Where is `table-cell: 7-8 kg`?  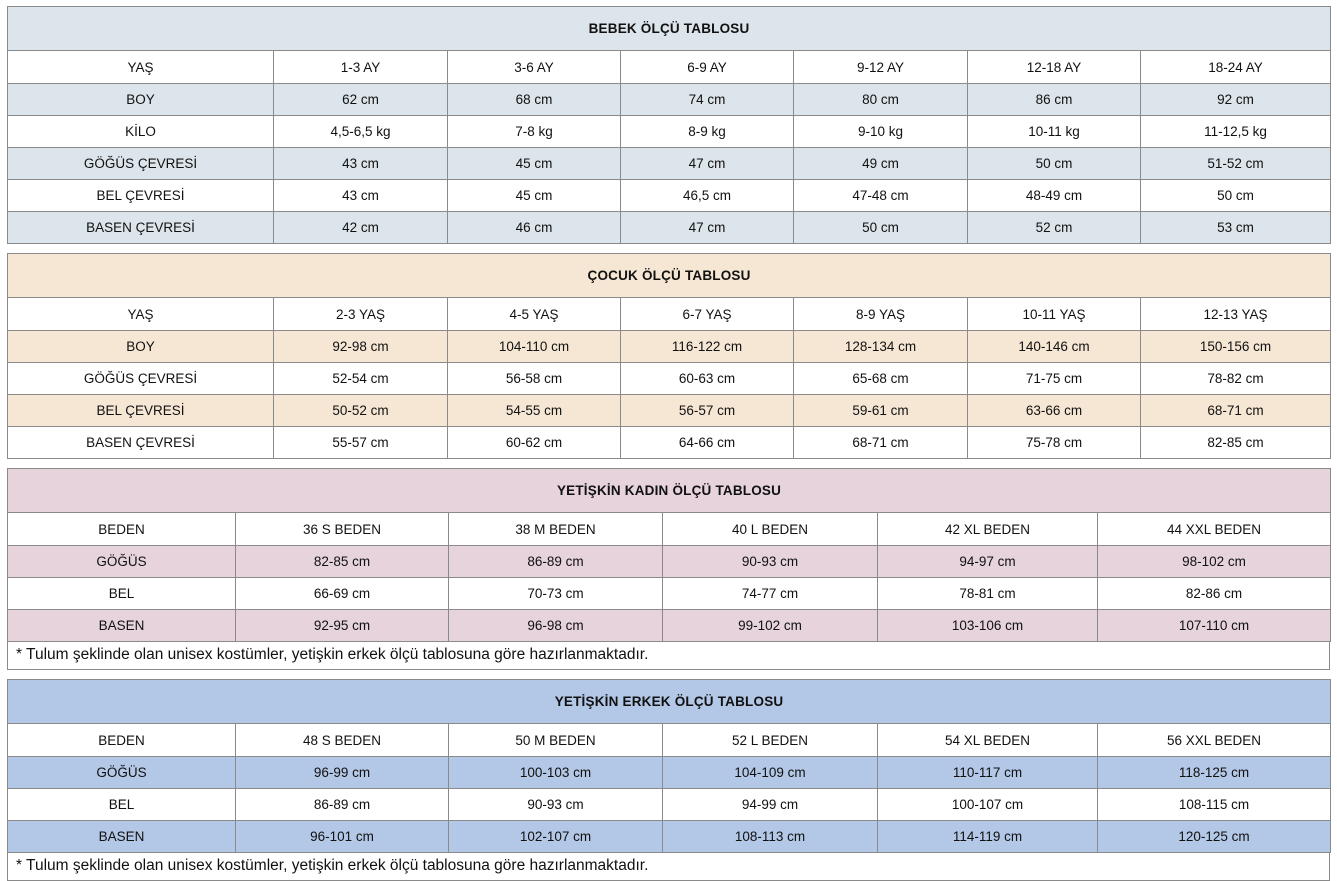
table-cell: 7-8 kg is located at coordinates (534, 131).